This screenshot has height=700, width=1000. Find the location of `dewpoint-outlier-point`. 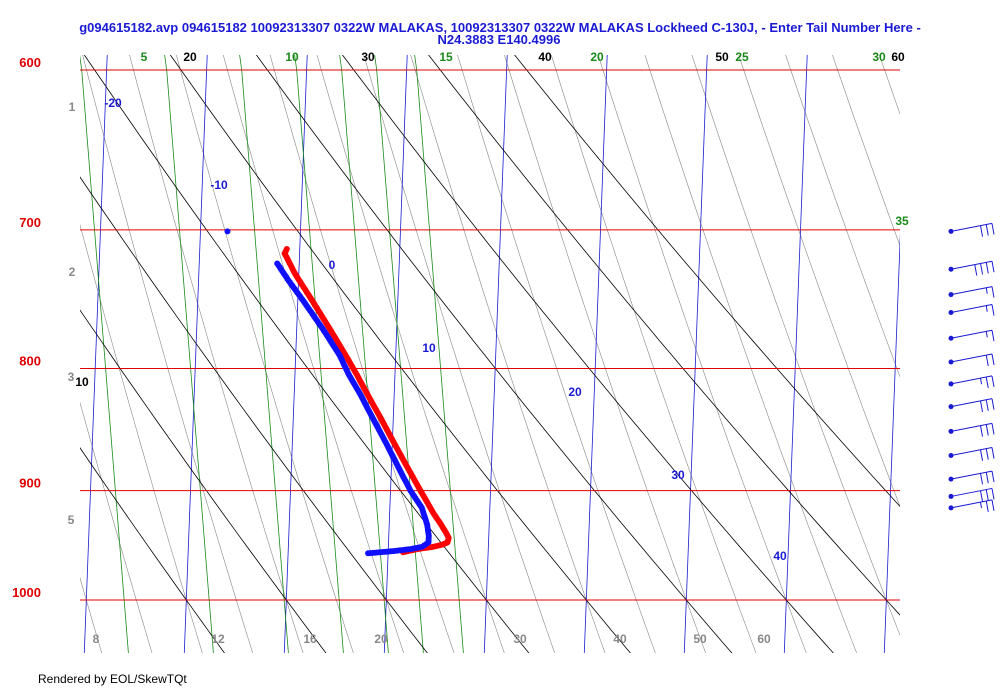

dewpoint-outlier-point is located at coordinates (227, 231).